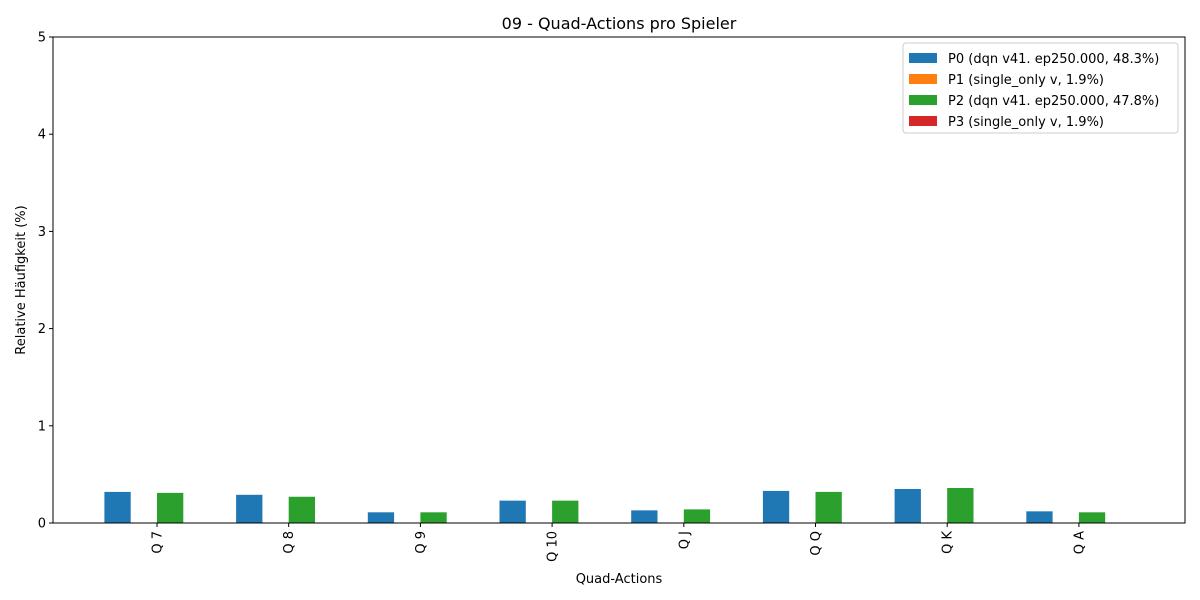 Image resolution: width=1200 pixels, height=600 pixels. What do you see at coordinates (42, 135) in the screenshot?
I see `y-tick-label: 4` at bounding box center [42, 135].